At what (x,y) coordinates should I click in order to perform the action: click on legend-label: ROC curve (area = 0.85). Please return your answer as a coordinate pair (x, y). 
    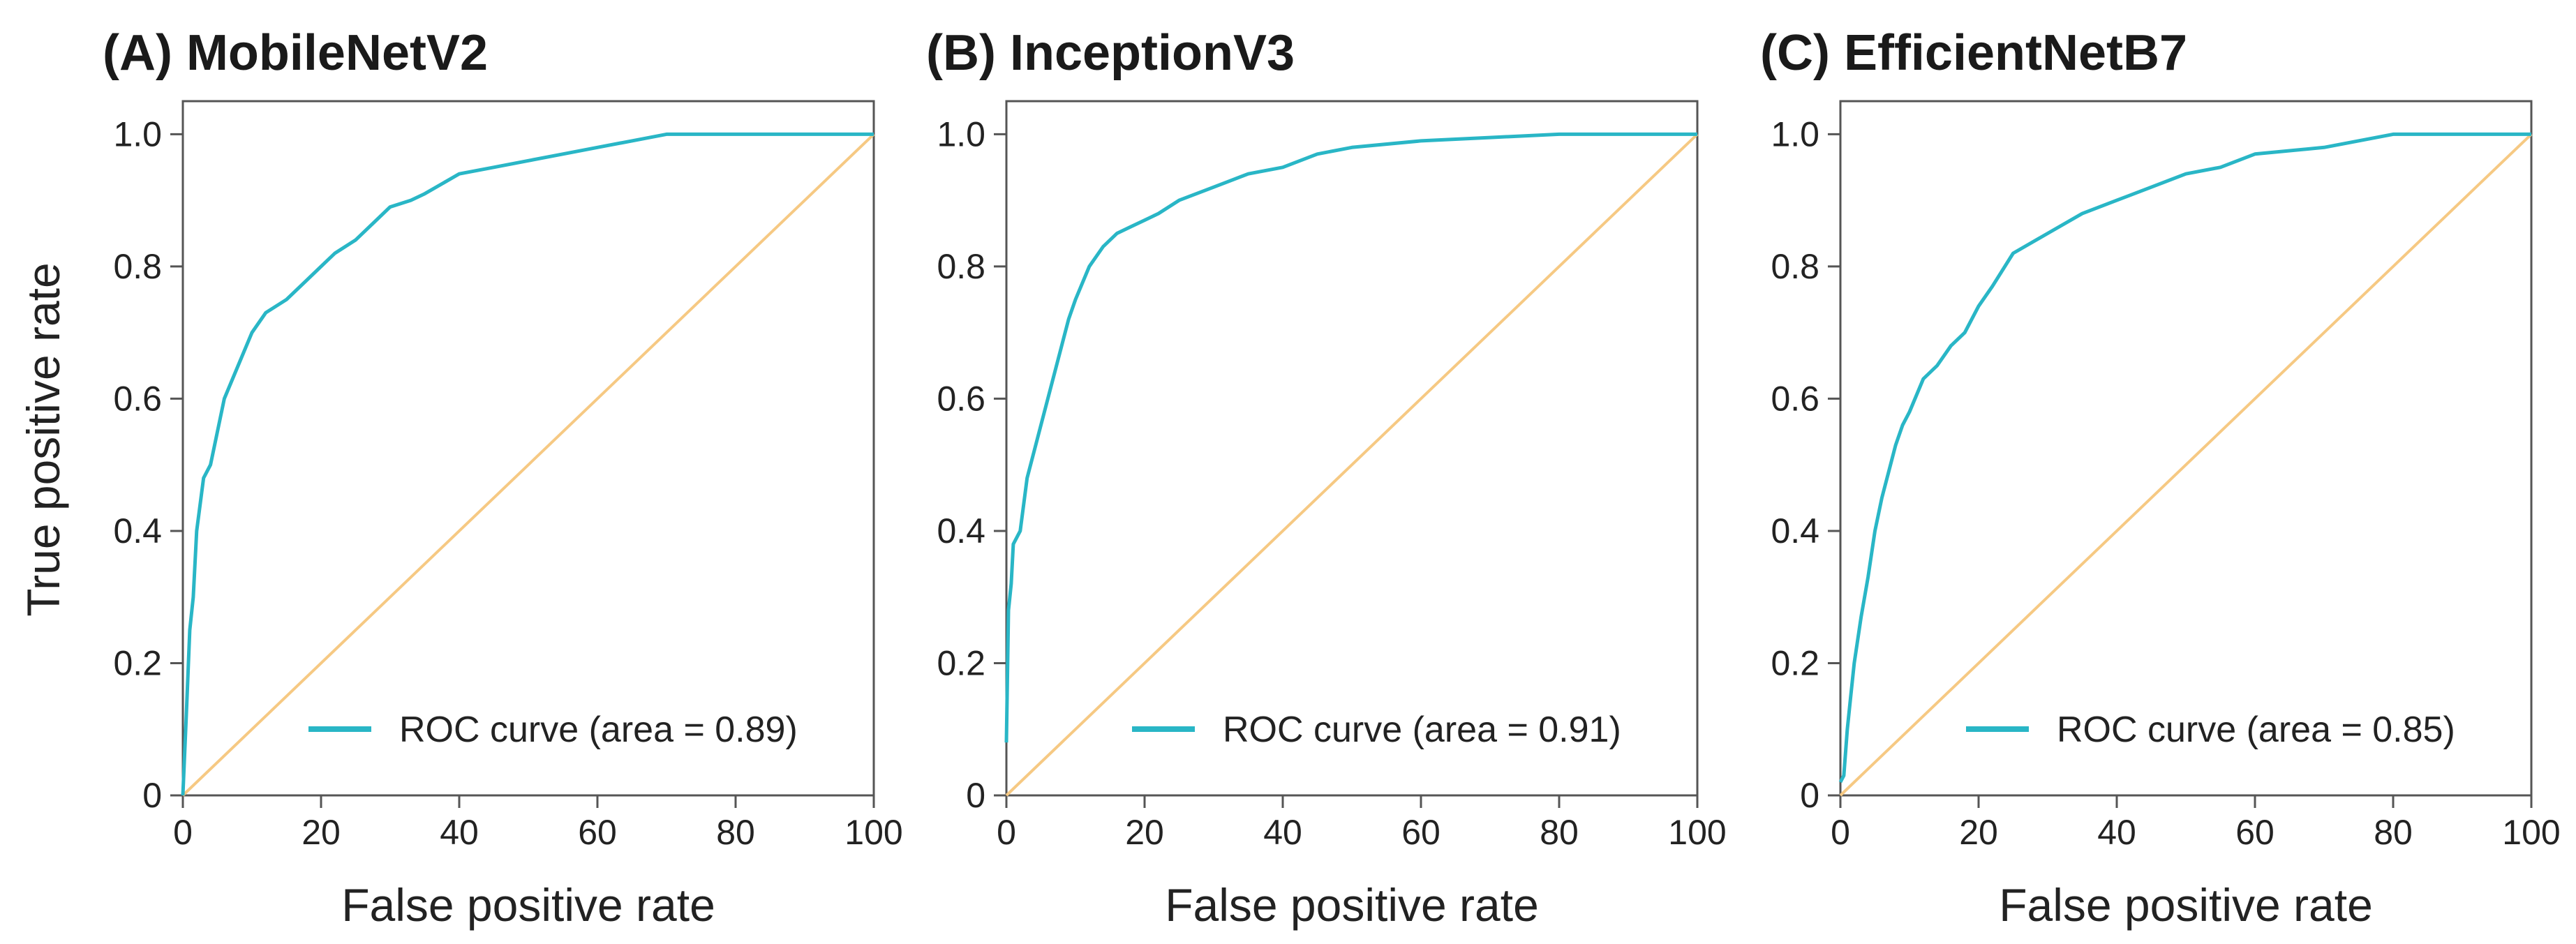
    Looking at the image, I should click on (2256, 730).